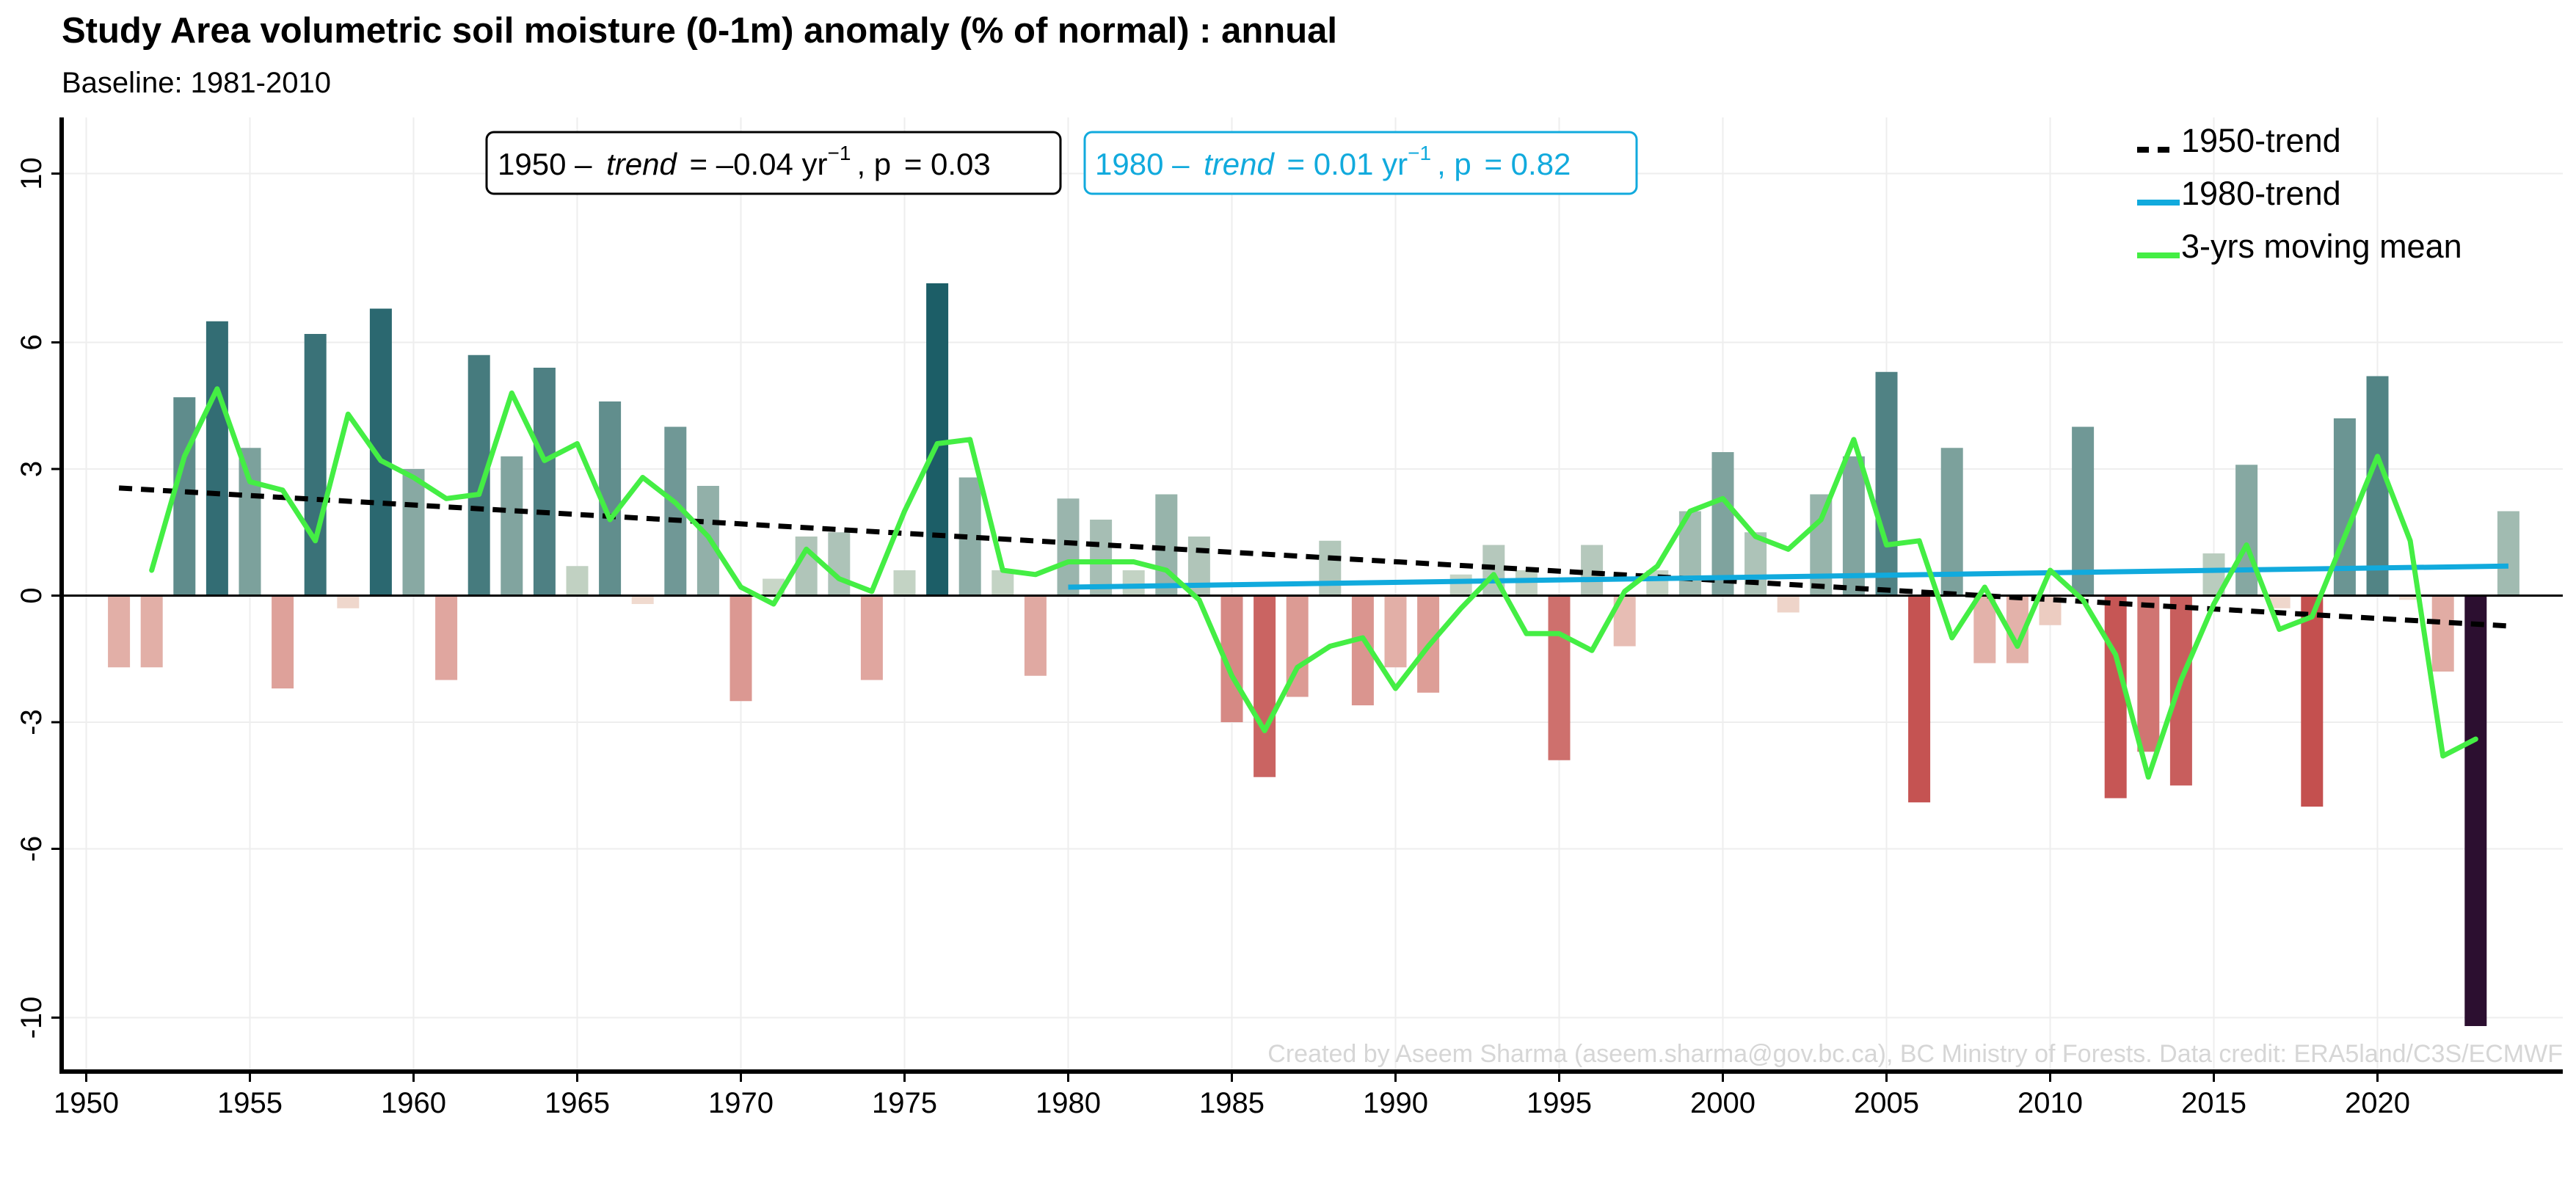 Image resolution: width=2576 pixels, height=1189 pixels. What do you see at coordinates (2321, 246) in the screenshot?
I see `legend-moving-mean-label: 3-yrs moving mean` at bounding box center [2321, 246].